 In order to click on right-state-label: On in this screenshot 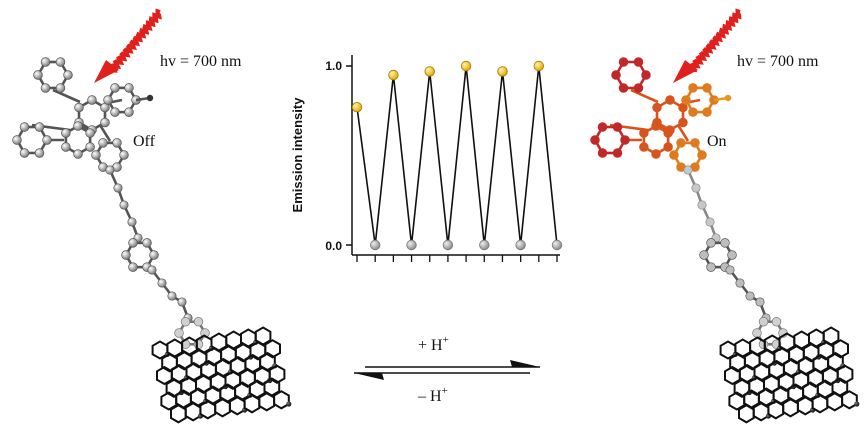, I will do `click(717, 141)`.